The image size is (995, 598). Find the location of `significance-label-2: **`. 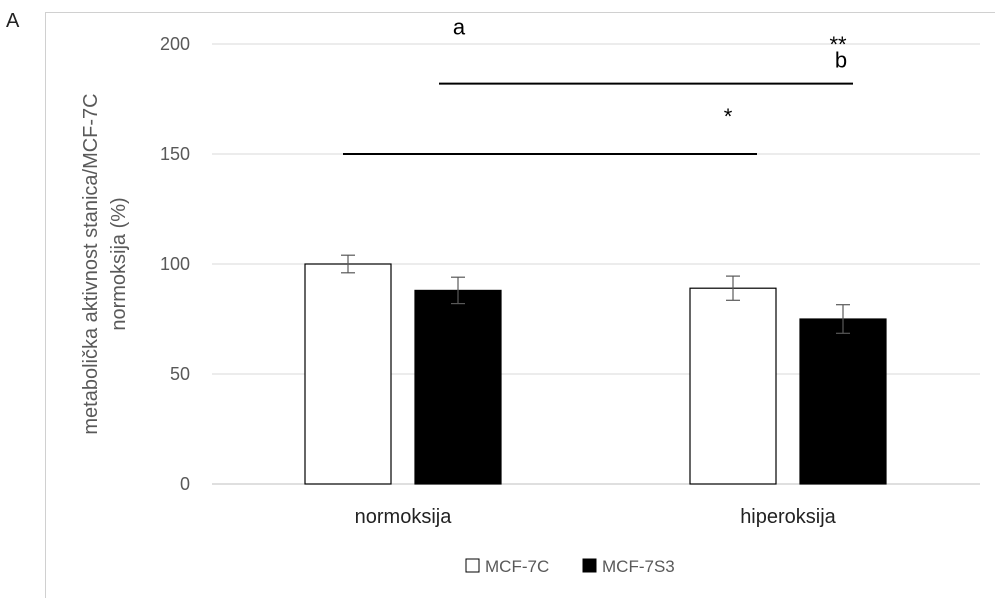

significance-label-2: ** is located at coordinates (838, 44).